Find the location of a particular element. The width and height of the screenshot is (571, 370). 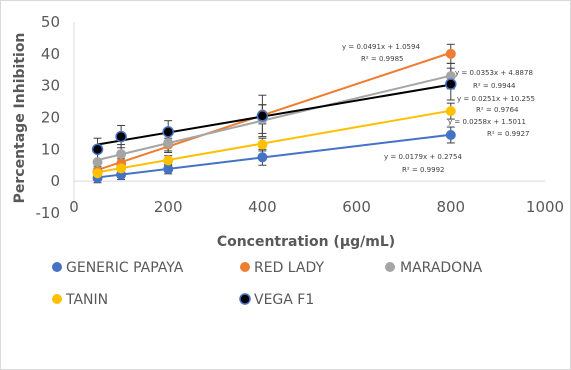

trendline-maradona is located at coordinates (274, 117).